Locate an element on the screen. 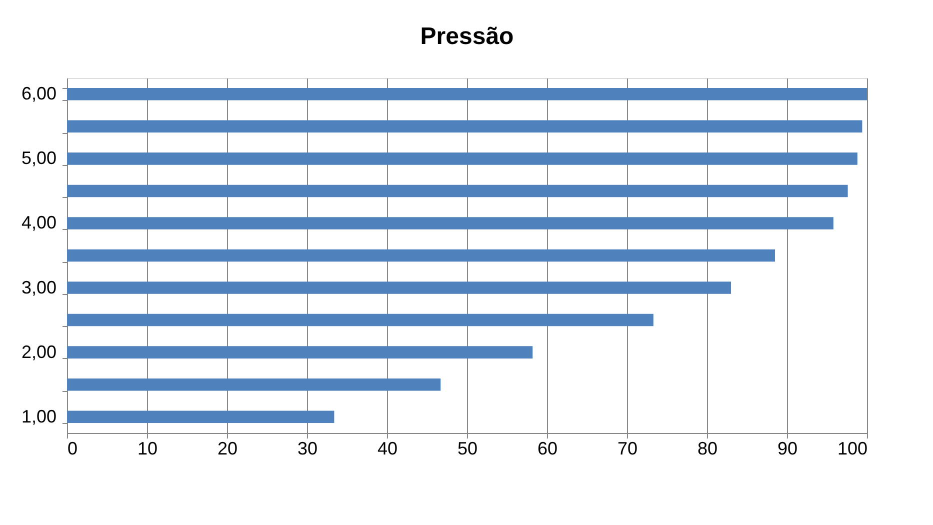 The image size is (933, 525). x-tick-label: 80 is located at coordinates (707, 448).